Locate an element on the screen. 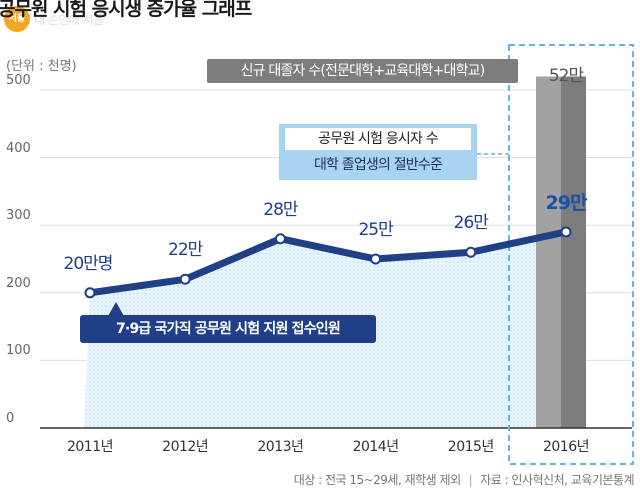  unit-label: (단위 : 천명) is located at coordinates (41, 66).